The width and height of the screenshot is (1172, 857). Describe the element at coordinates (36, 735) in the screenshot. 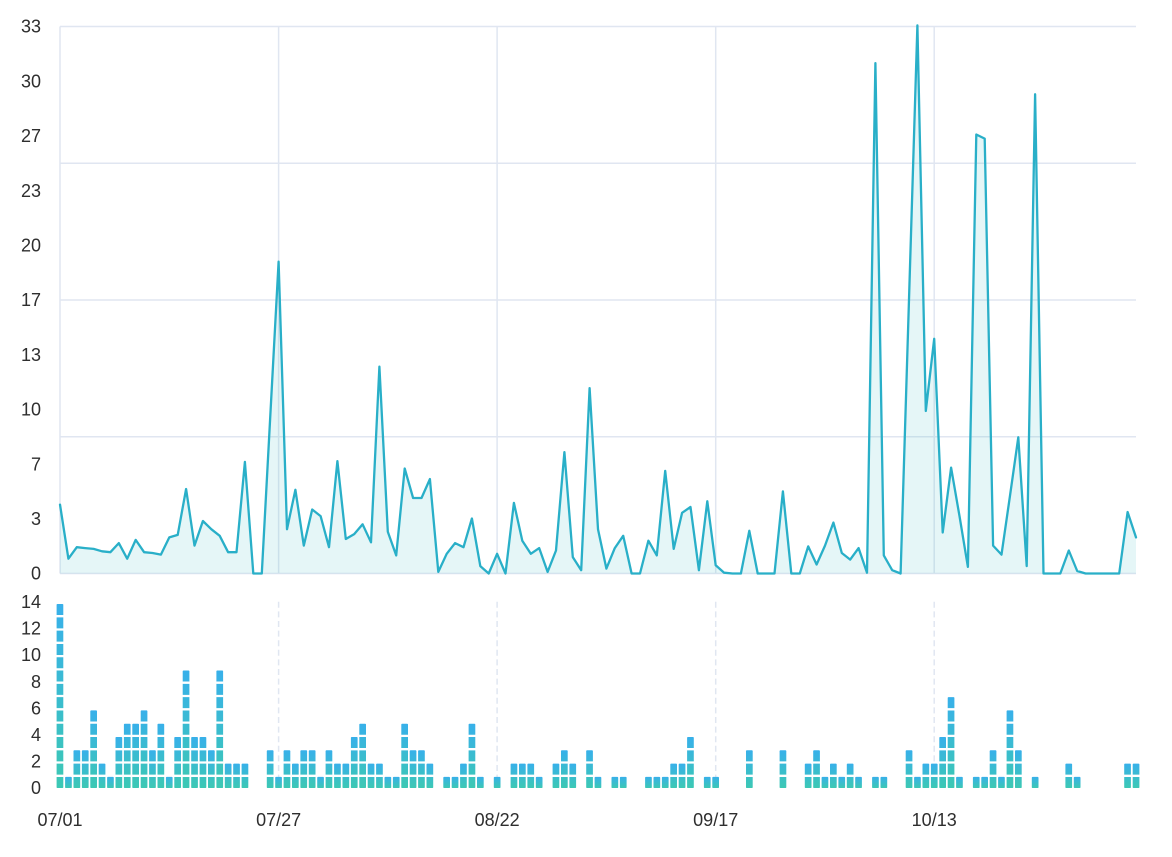

I see `svg-text: 4` at that location.